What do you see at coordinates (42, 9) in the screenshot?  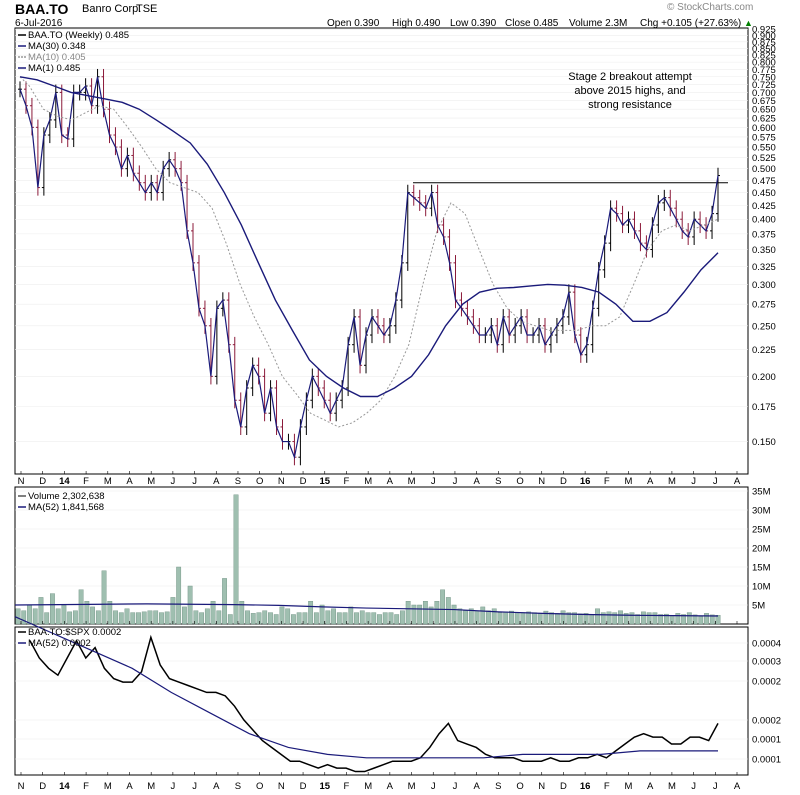 I see `title-symbol: BAA.TO` at bounding box center [42, 9].